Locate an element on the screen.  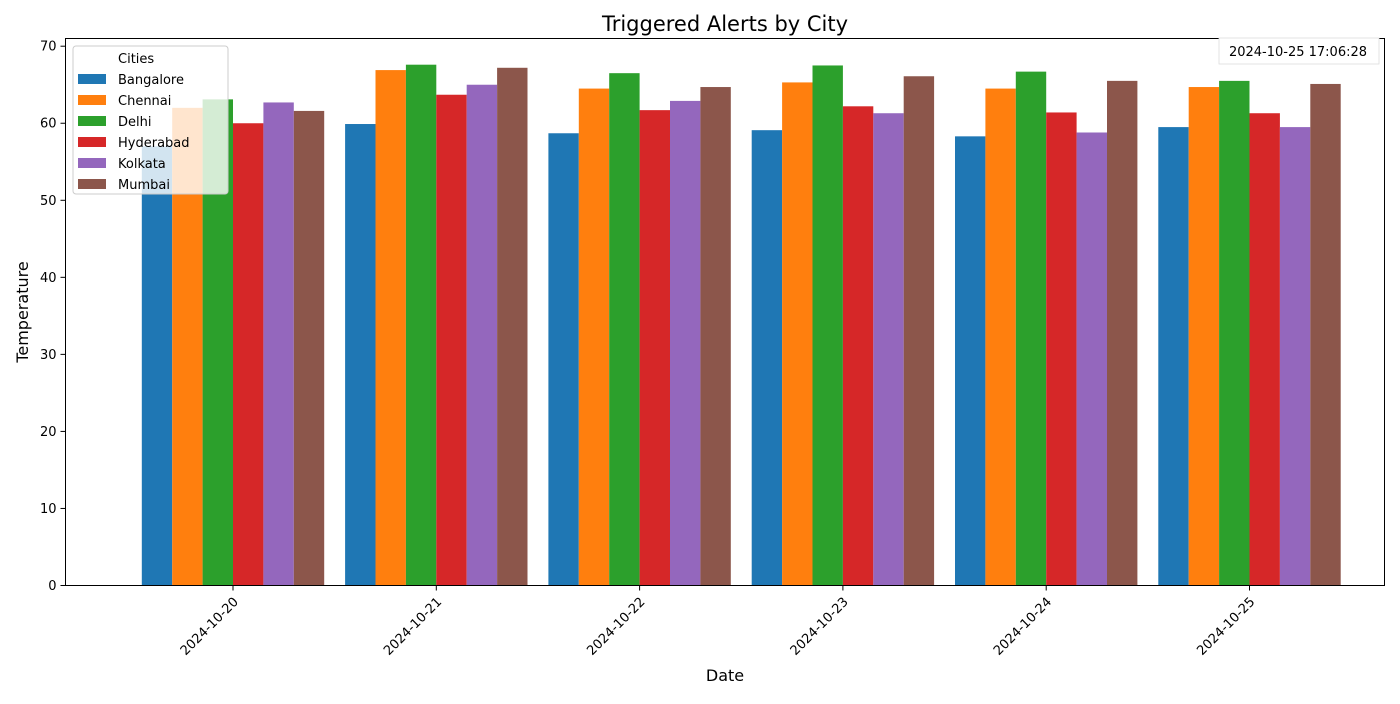
y-axis-label: Temperature is located at coordinates (22, 312).